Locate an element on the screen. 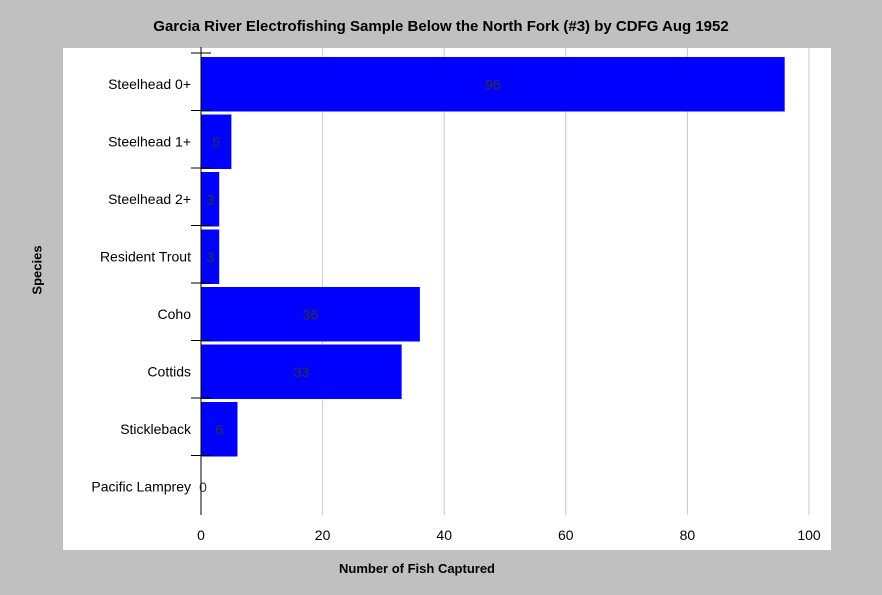 Image resolution: width=882 pixels, height=595 pixels. data-label: 36 is located at coordinates (311, 314).